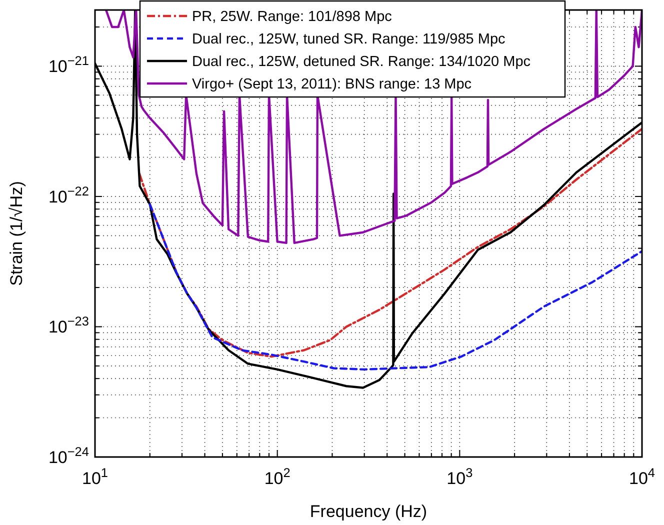  What do you see at coordinates (95, 476) in the screenshot?
I see `x-tick-label: 10$^{1}$` at bounding box center [95, 476].